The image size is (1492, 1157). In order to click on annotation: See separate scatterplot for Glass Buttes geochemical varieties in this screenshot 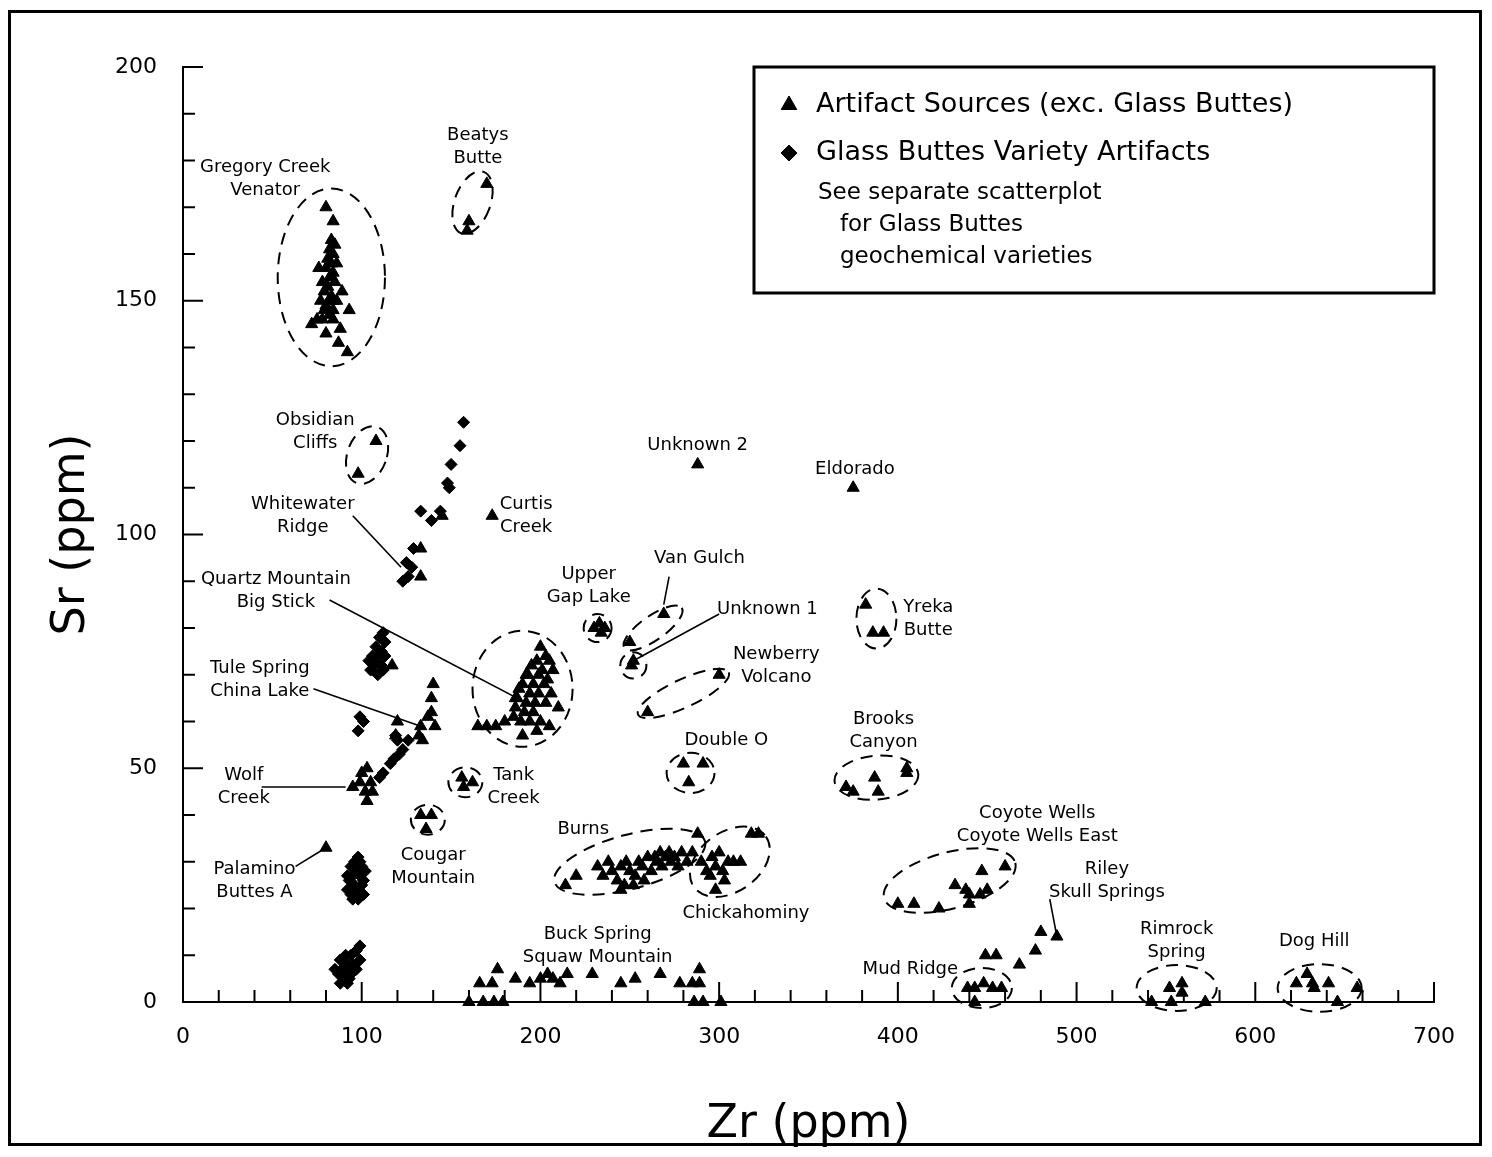, I will do `click(960, 222)`.